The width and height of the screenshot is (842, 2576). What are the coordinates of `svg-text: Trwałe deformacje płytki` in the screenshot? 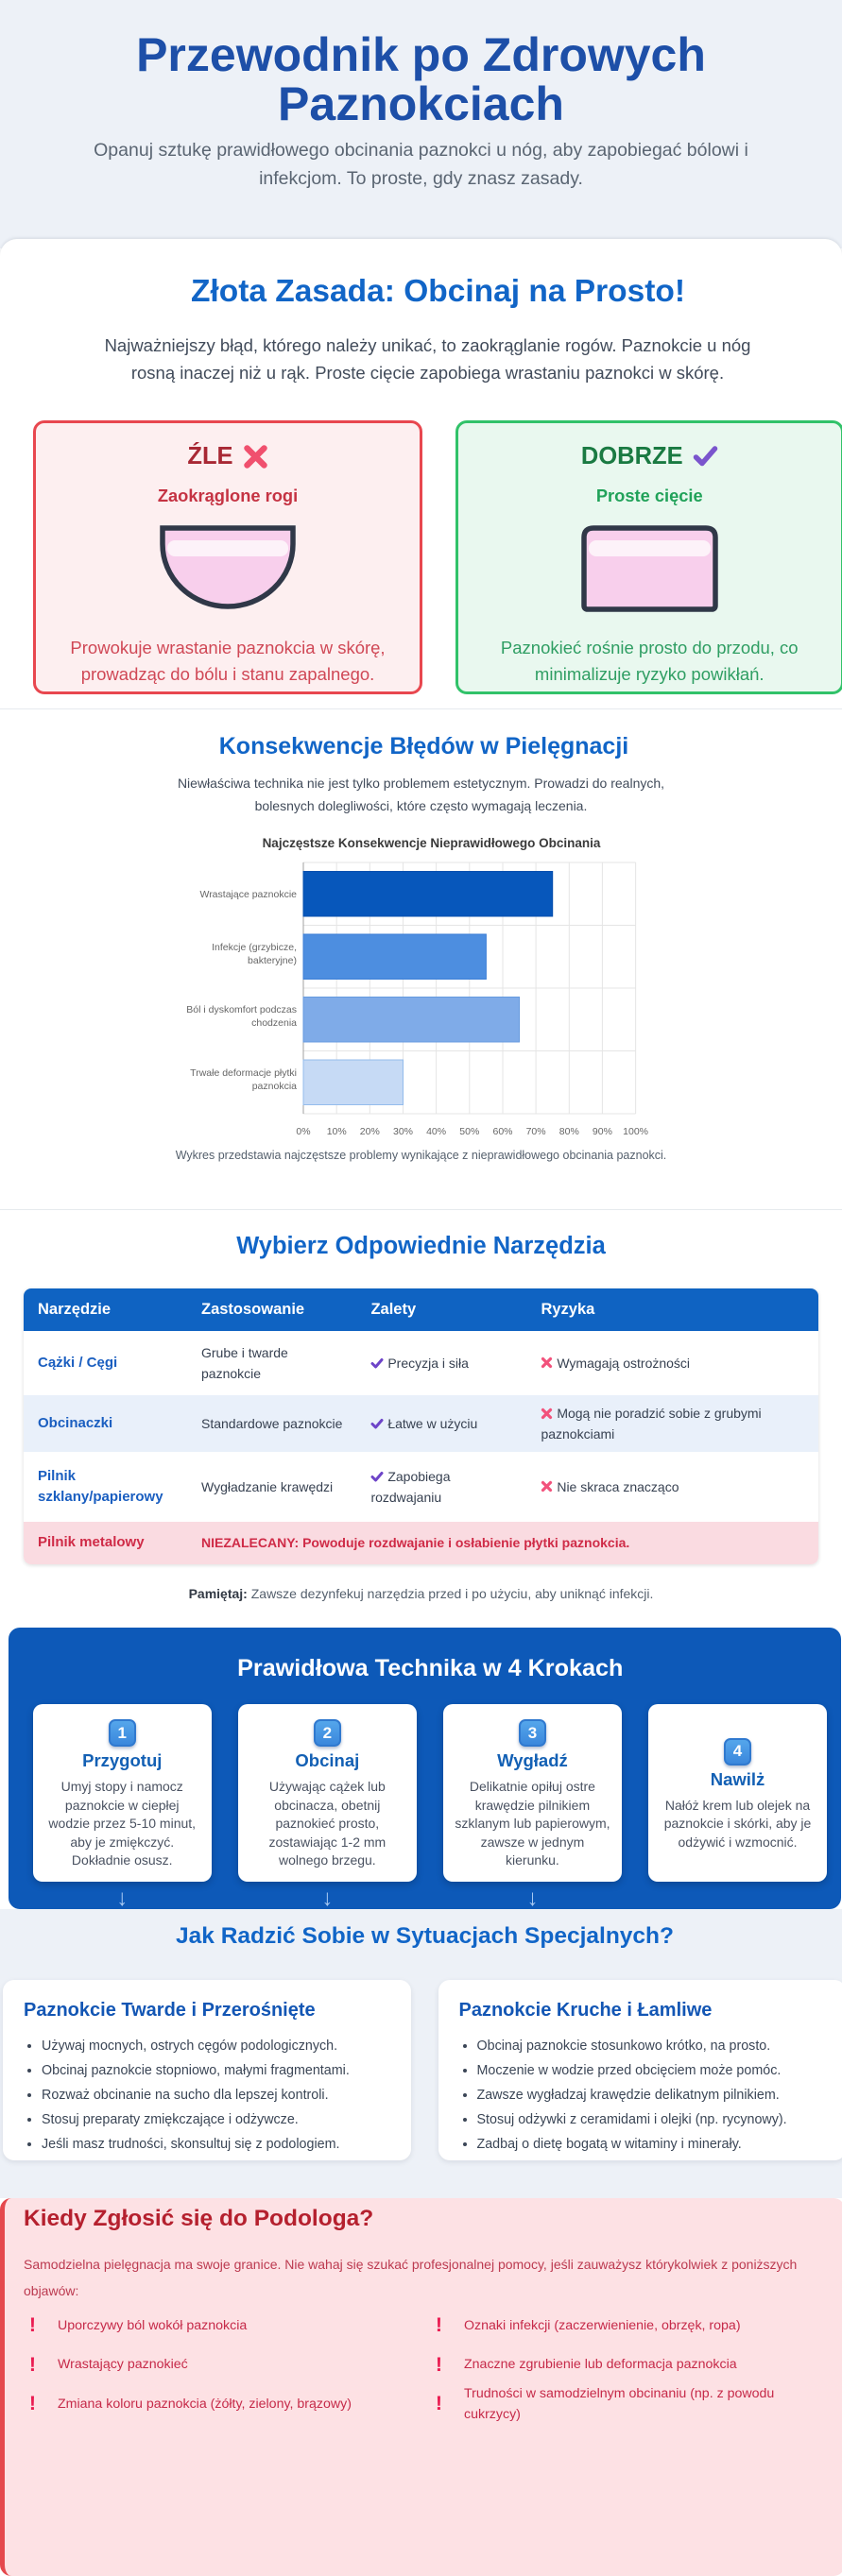 It's located at (244, 1073).